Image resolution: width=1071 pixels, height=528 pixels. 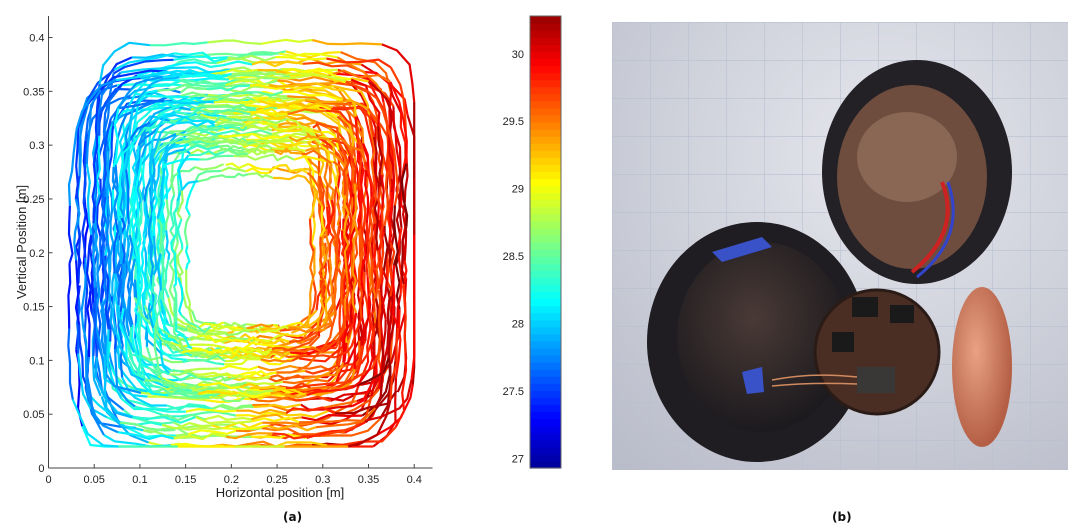 What do you see at coordinates (513, 257) in the screenshot?
I see `colorbar-tick-label: 28.5` at bounding box center [513, 257].